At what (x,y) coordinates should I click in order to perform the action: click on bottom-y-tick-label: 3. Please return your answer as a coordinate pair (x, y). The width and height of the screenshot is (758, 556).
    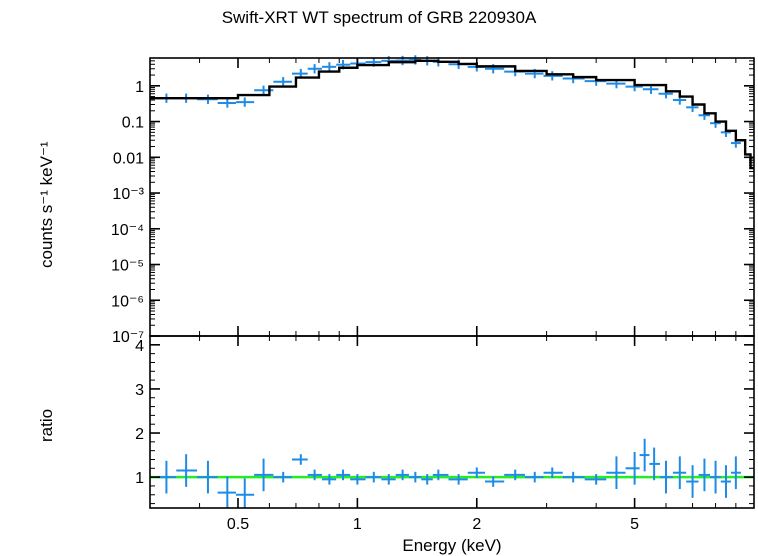
    Looking at the image, I should click on (139, 390).